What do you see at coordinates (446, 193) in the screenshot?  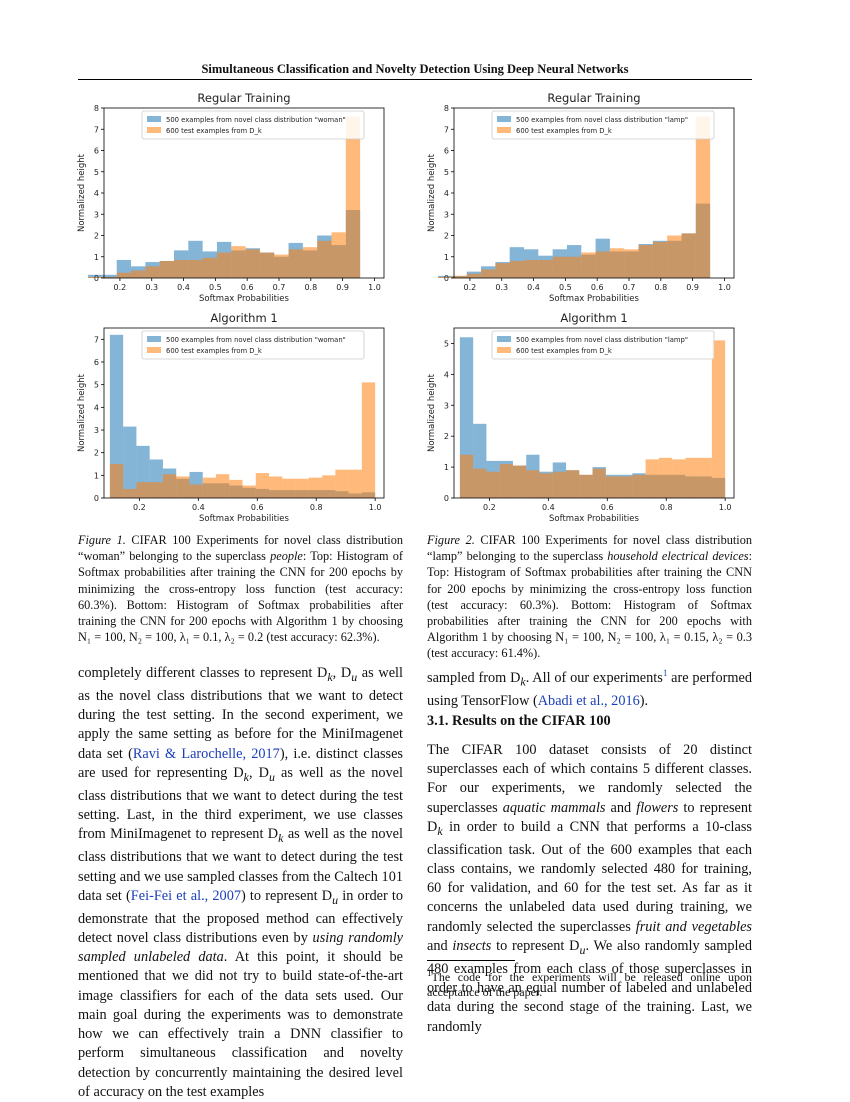 I see `y-tick-label: 4` at bounding box center [446, 193].